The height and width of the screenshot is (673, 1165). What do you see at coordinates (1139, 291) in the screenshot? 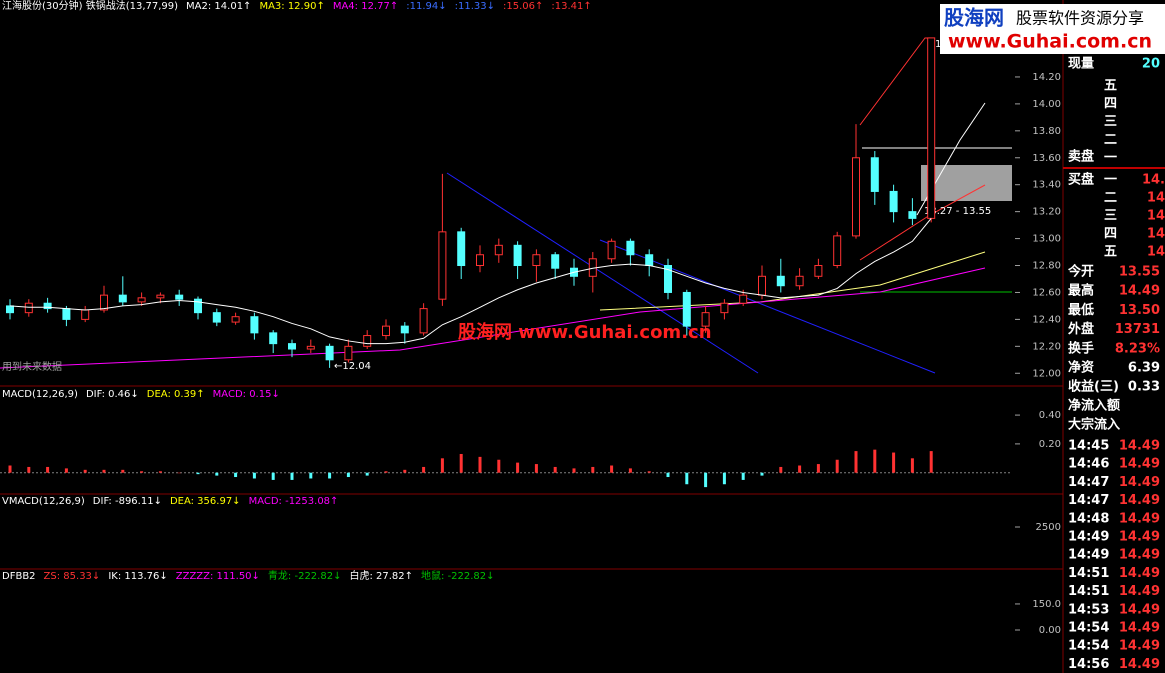
I see `stat-value: 14.49` at bounding box center [1139, 291].